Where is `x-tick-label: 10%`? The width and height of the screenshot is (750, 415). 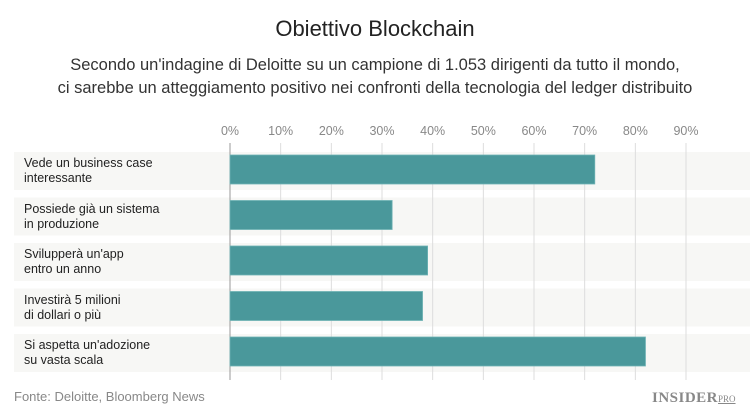 x-tick-label: 10% is located at coordinates (280, 131).